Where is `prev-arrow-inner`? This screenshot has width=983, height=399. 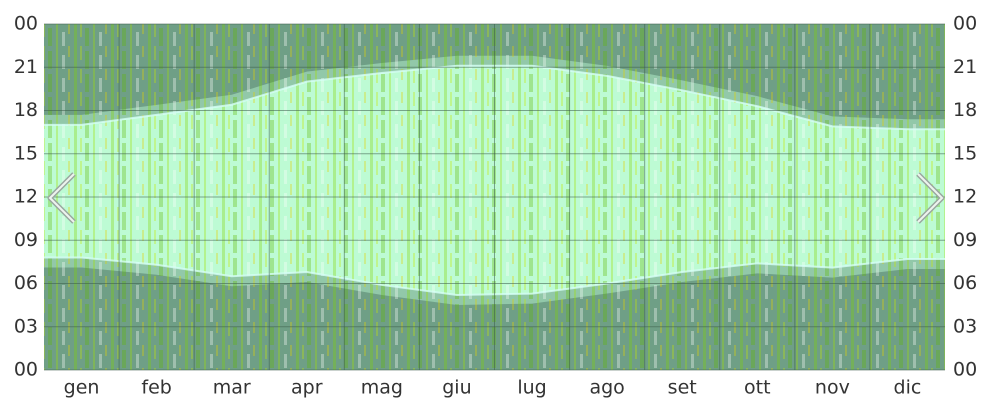 prev-arrow-inner is located at coordinates (61, 198).